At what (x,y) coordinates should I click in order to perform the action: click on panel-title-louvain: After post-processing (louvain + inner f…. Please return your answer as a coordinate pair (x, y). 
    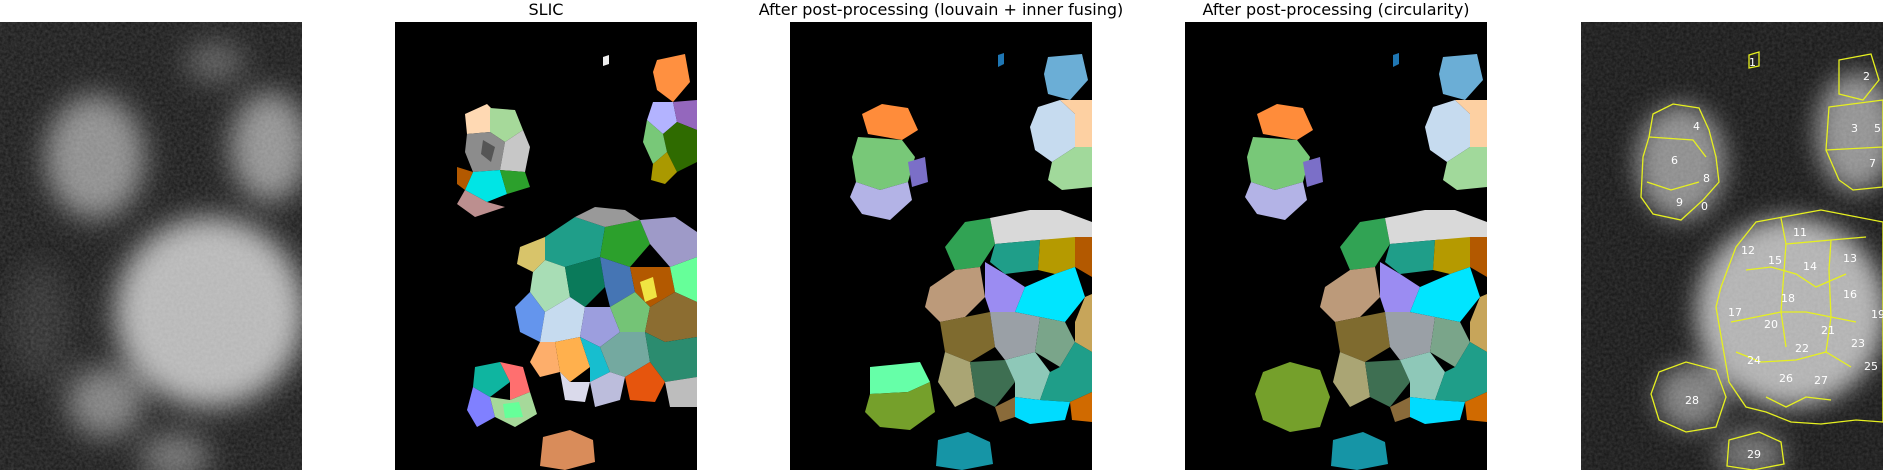
    Looking at the image, I should click on (941, 9).